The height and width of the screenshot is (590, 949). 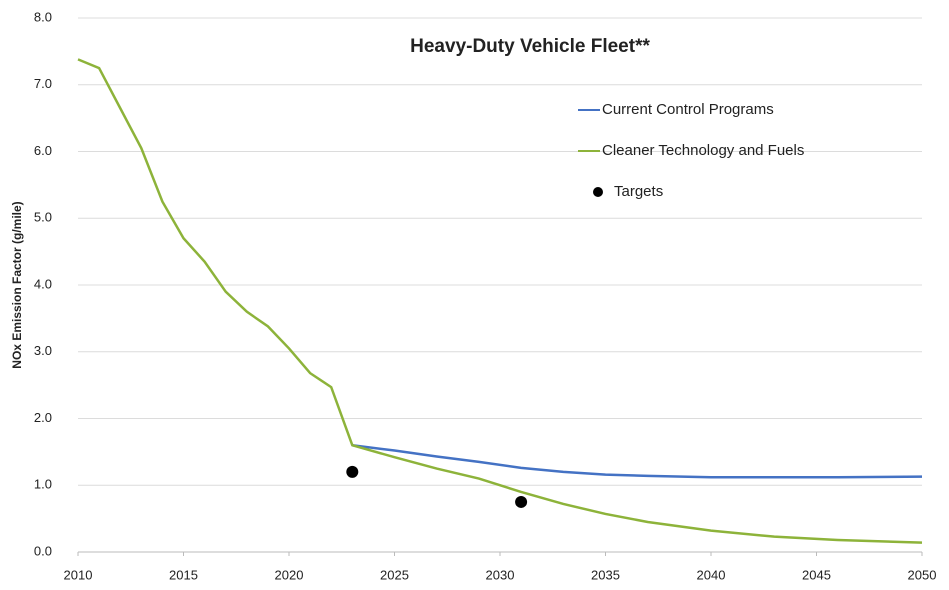 I want to click on y-tick-label: 4.0, so click(x=43, y=283).